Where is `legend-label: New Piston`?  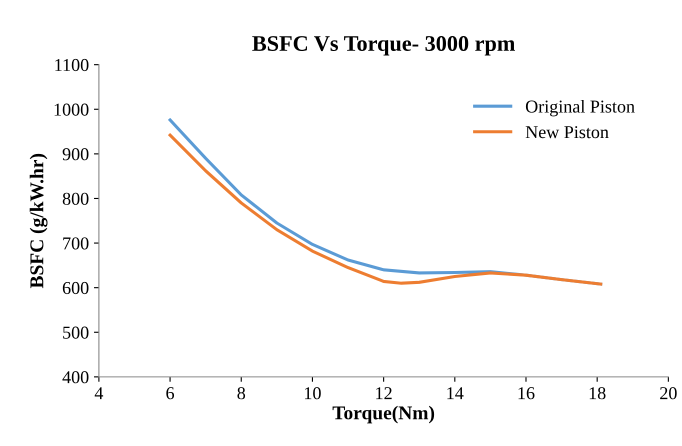 legend-label: New Piston is located at coordinates (567, 132).